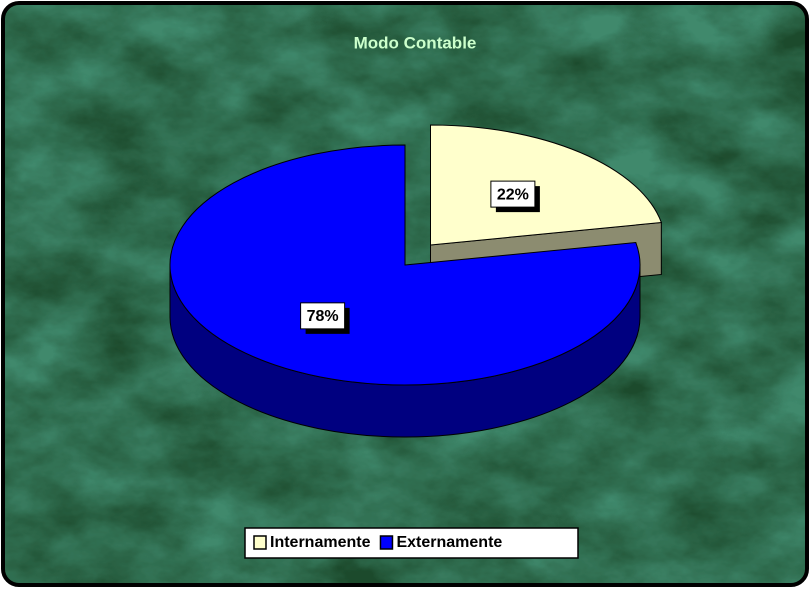  Describe the element at coordinates (449, 542) in the screenshot. I see `legend-label: Externamente` at that location.